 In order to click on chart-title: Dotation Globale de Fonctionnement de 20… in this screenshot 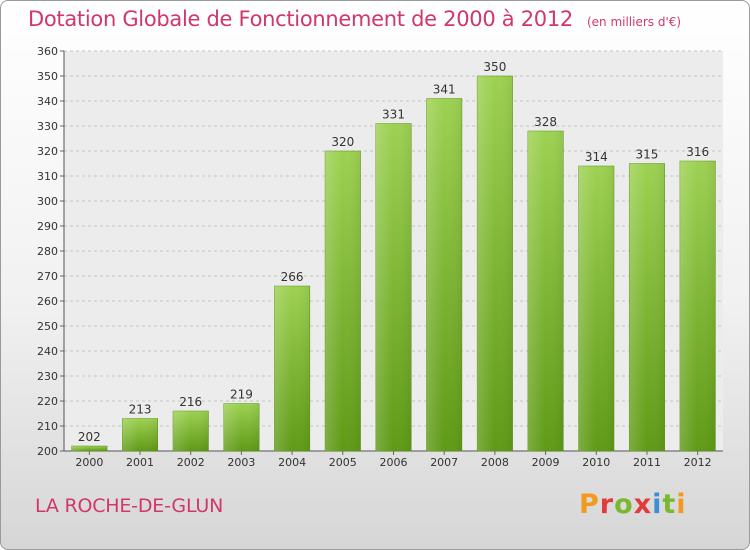, I will do `click(354, 19)`.